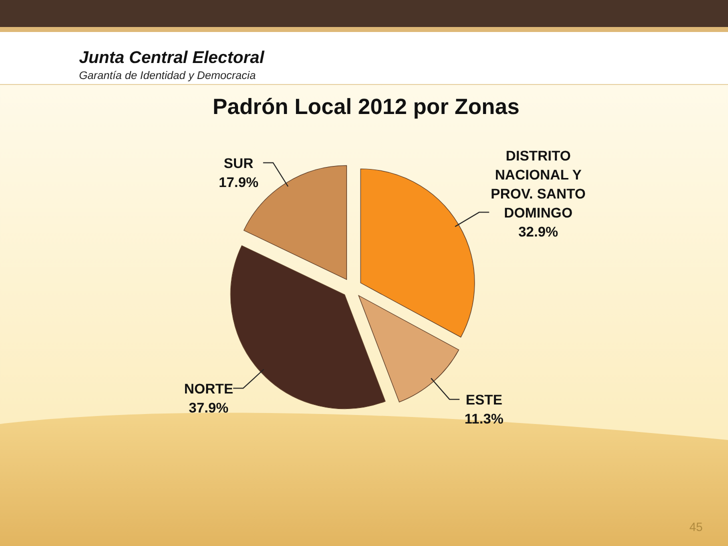 The height and width of the screenshot is (546, 728). What do you see at coordinates (167, 76) in the screenshot?
I see `text: Garantía de Identidad y Democracia` at bounding box center [167, 76].